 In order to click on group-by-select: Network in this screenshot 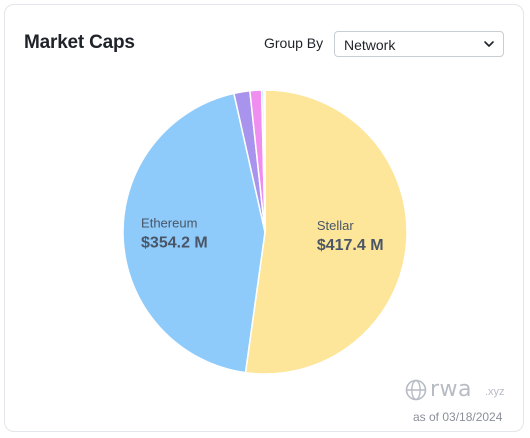, I will do `click(419, 44)`.